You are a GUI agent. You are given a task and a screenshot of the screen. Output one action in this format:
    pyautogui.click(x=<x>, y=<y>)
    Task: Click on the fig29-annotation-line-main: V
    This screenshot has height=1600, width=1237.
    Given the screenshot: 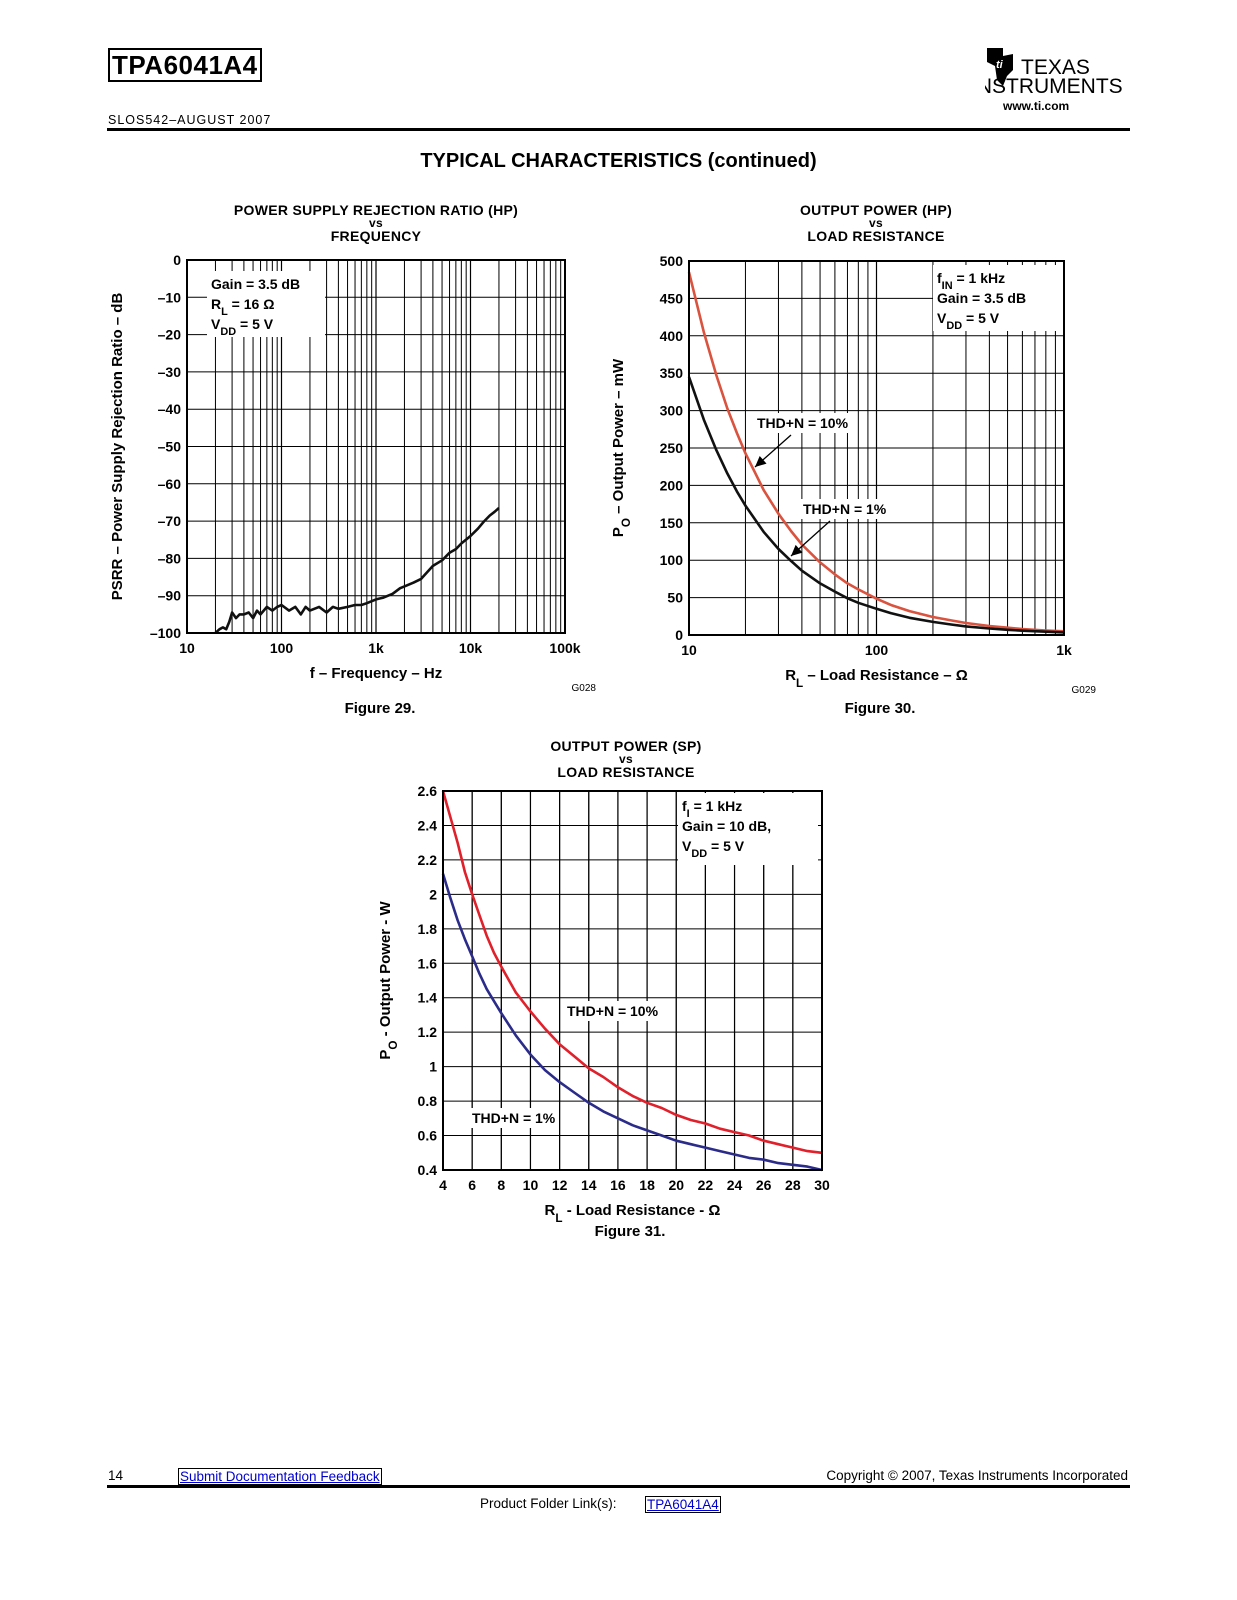 What is the action you would take?
    pyautogui.click(x=216, y=324)
    